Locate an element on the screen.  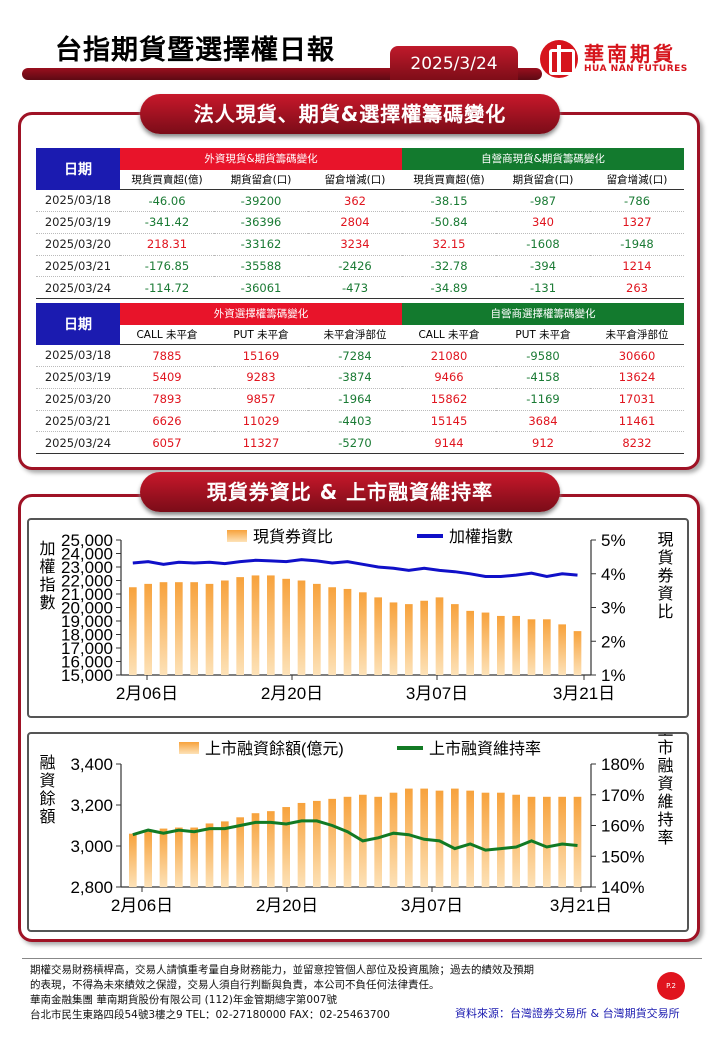
logo-english-name: HUA NAN FUTURES is located at coordinates (636, 69).